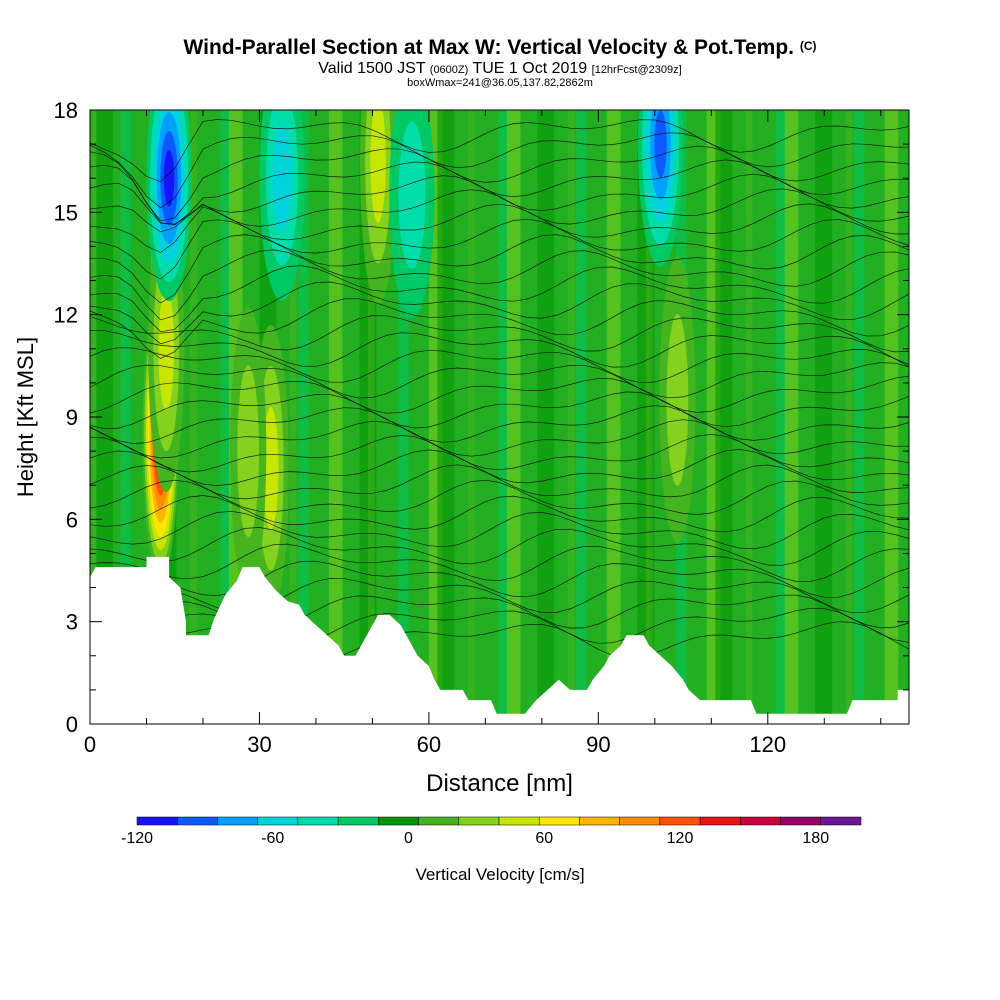 The width and height of the screenshot is (1000, 1000). I want to click on x-tick-label: 120, so click(767, 744).